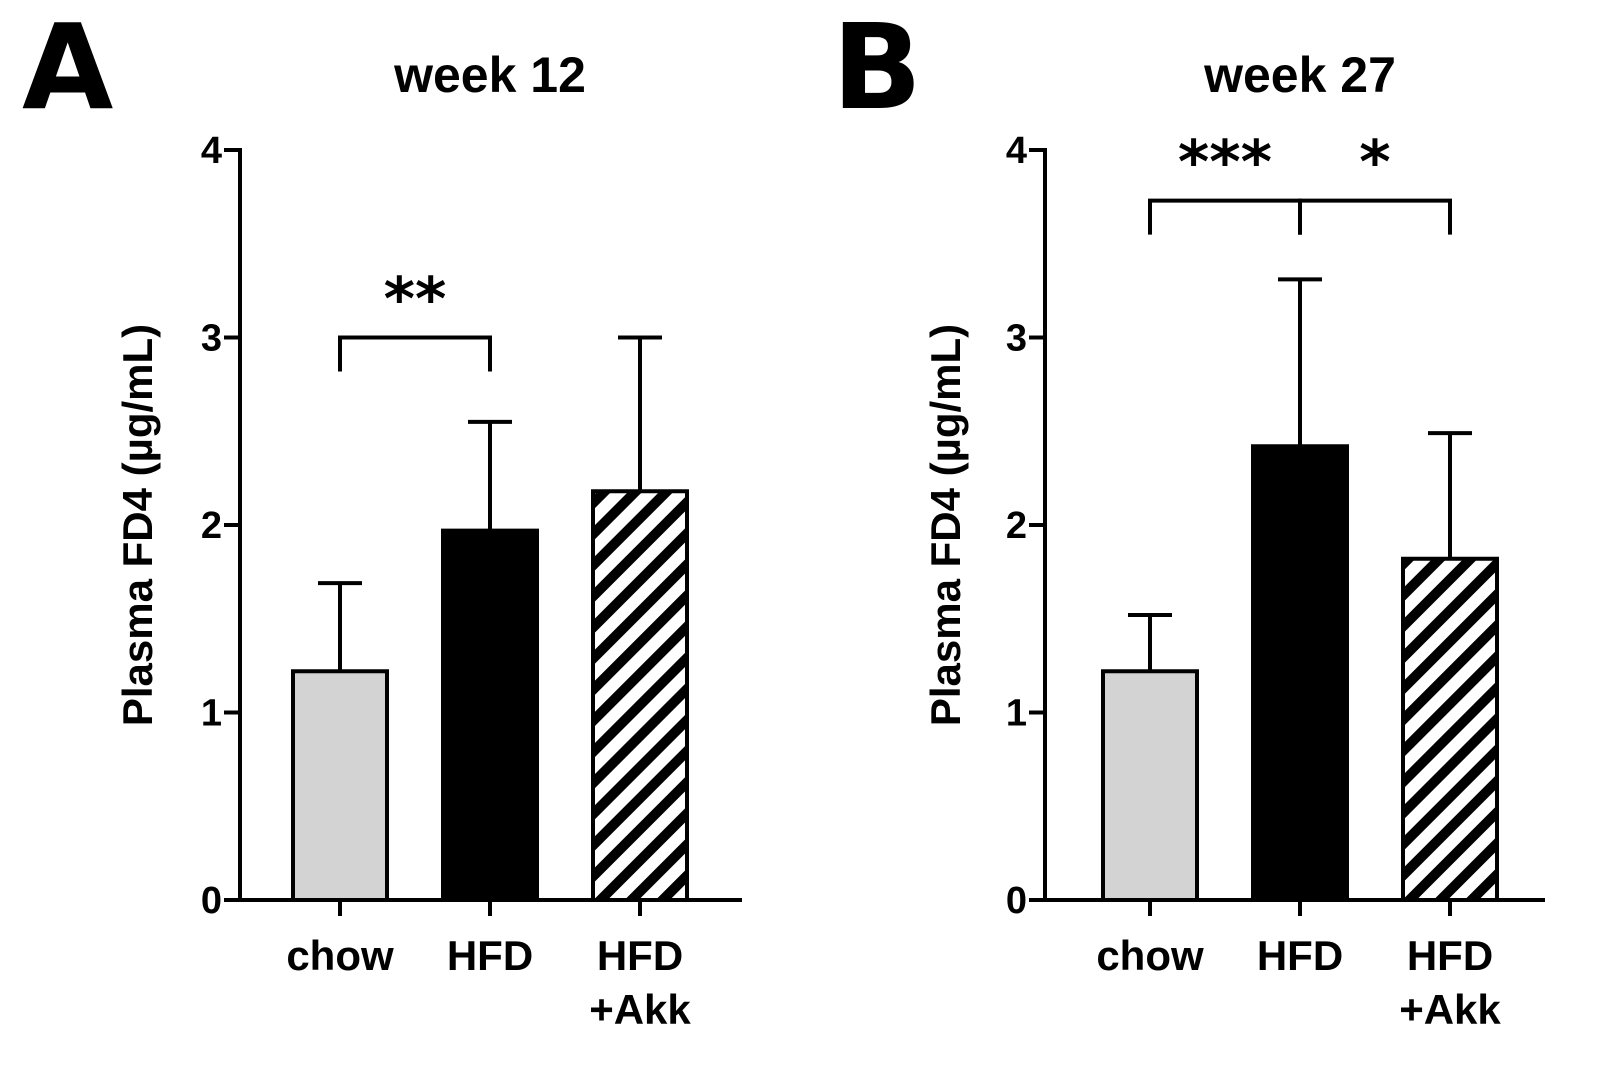 Image resolution: width=1599 pixels, height=1073 pixels. What do you see at coordinates (489, 75) in the screenshot?
I see `chart-title: week 12` at bounding box center [489, 75].